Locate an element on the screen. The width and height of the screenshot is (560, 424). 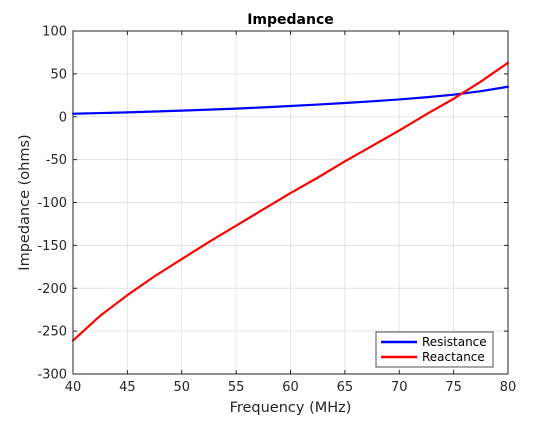
y-tick-label: -200 is located at coordinates (52, 289).